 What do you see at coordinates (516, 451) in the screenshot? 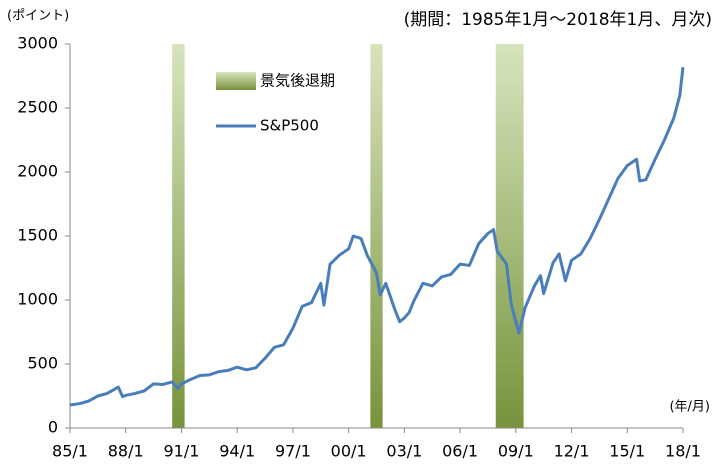
I see `x-tick-label: 09/1` at bounding box center [516, 451].